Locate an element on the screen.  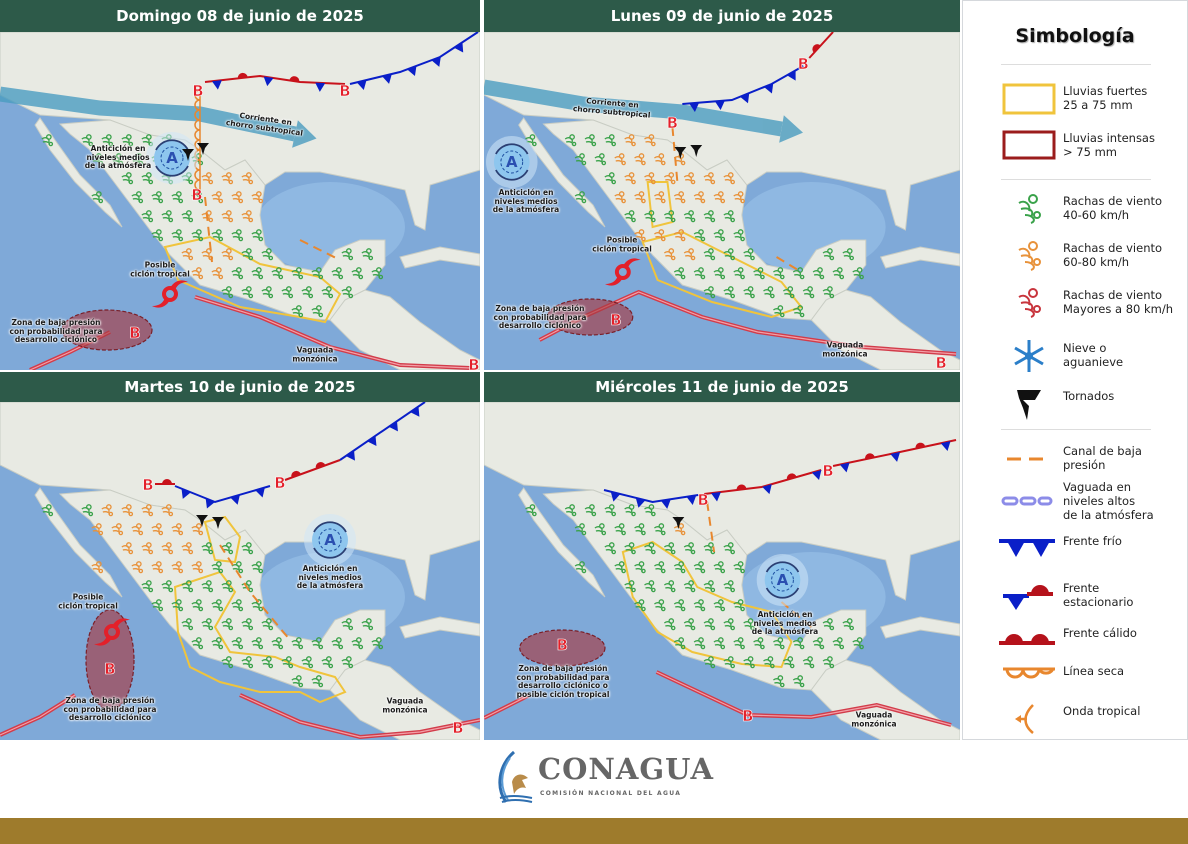
legend-label: Rachas de viento 60-80 km/h is located at coordinates (1113, 255).